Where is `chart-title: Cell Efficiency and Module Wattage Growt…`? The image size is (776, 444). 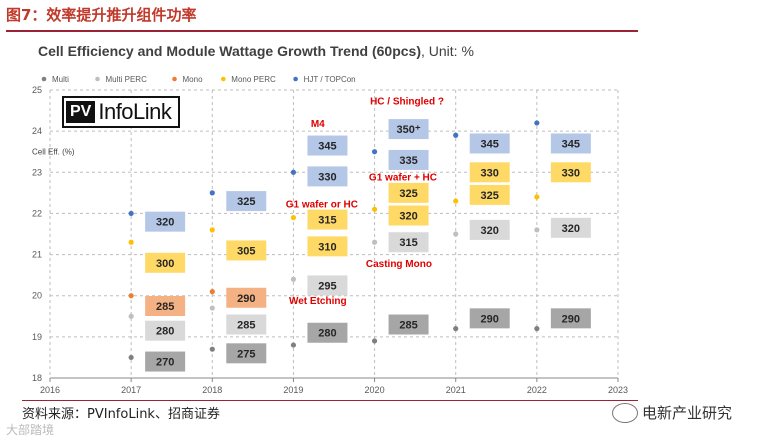
chart-title: Cell Efficiency and Module Wattage Growt… is located at coordinates (256, 51).